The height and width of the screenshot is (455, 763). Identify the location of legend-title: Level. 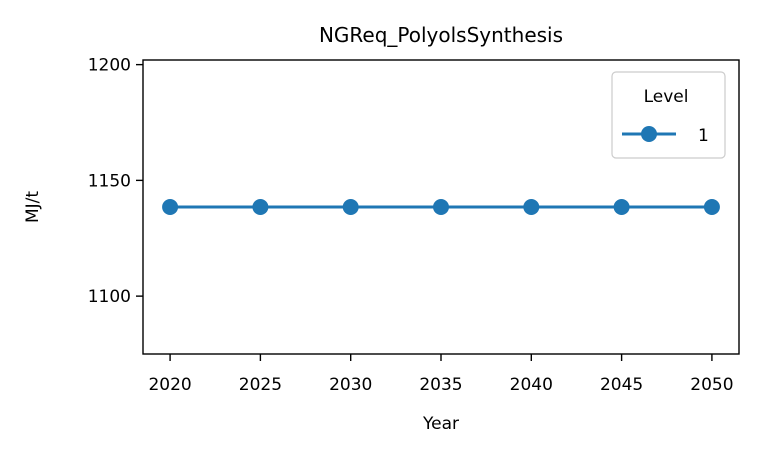
(666, 97).